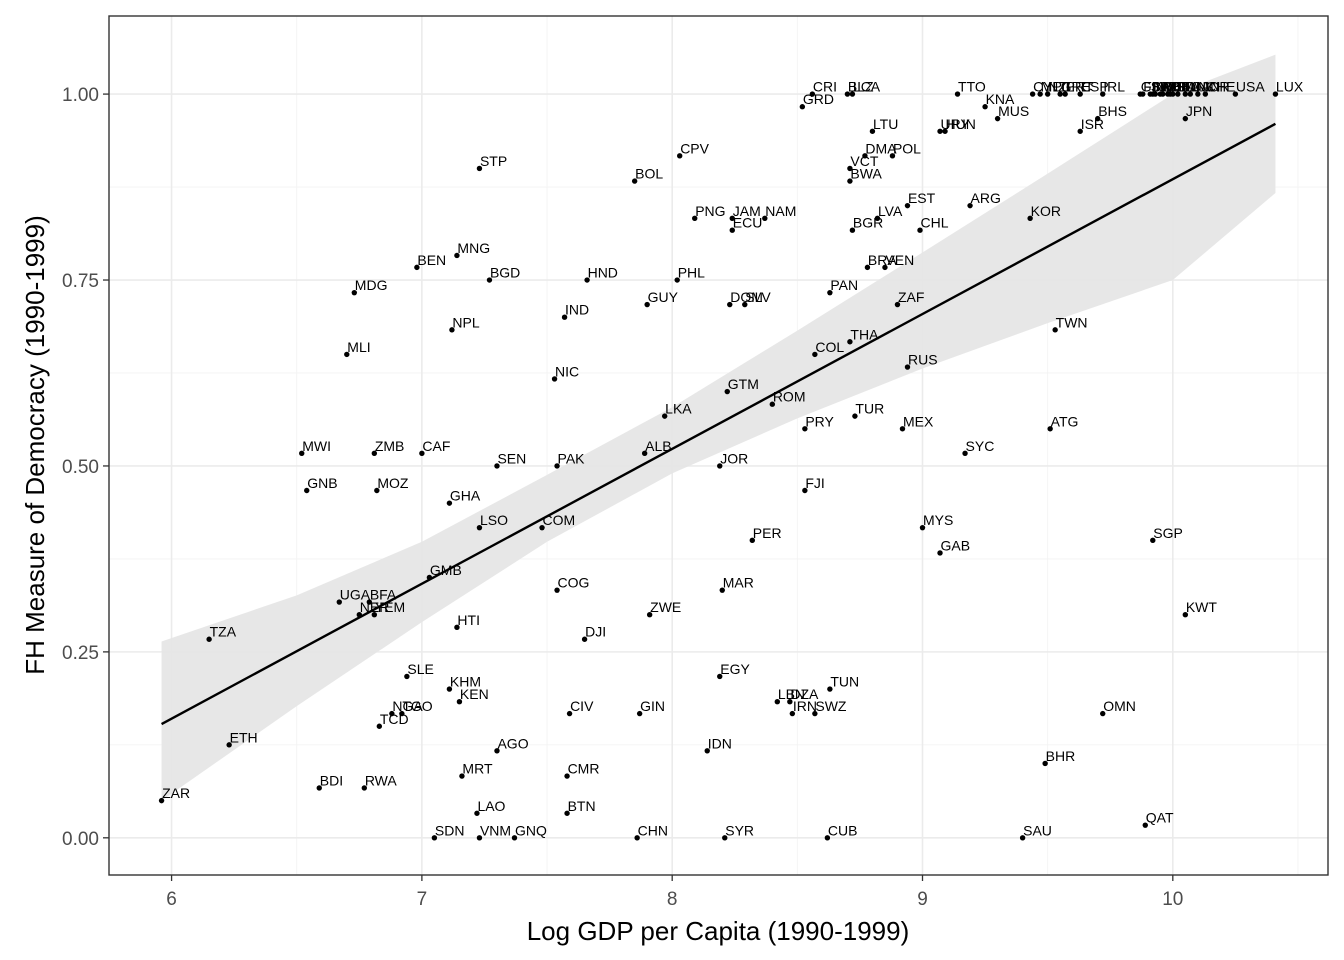 This screenshot has height=960, width=1344. What do you see at coordinates (493, 161) in the screenshot?
I see `point-label: STP` at bounding box center [493, 161].